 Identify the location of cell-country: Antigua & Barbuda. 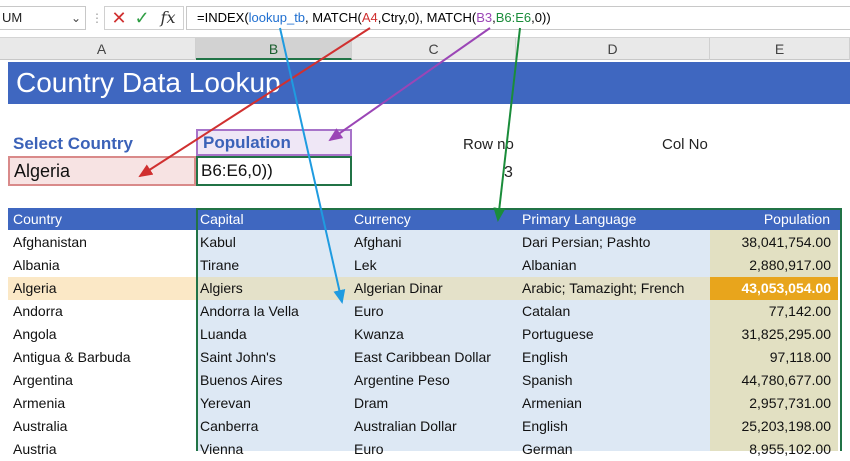
(72, 357).